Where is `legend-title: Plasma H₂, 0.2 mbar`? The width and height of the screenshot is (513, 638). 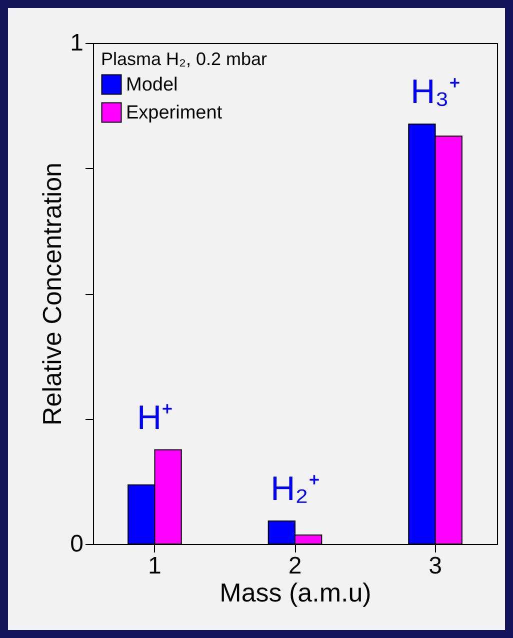
legend-title: Plasma H₂, 0.2 mbar is located at coordinates (184, 59).